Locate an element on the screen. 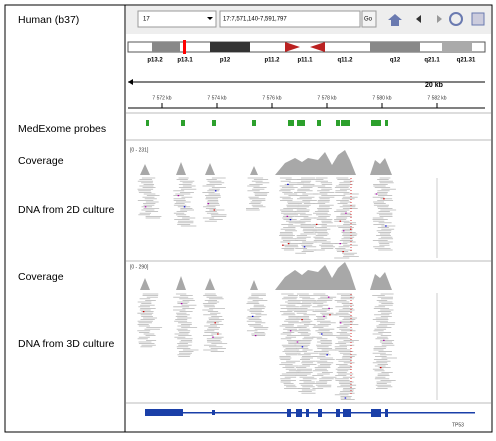 This screenshot has width=496, height=441. band-label: q11.2 is located at coordinates (345, 61).